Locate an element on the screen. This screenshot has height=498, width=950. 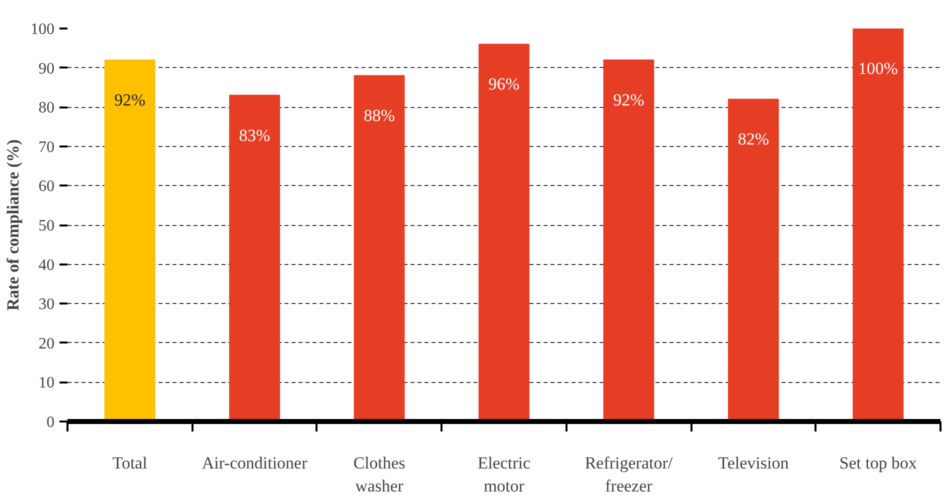
x-tick-label: Air-conditioner is located at coordinates (255, 463).